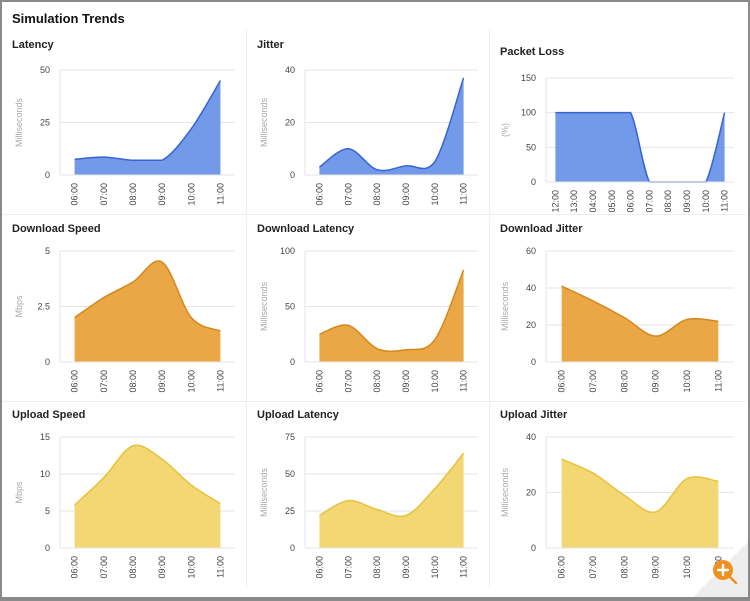  What do you see at coordinates (531, 251) in the screenshot?
I see `y-tick-label: 60` at bounding box center [531, 251].